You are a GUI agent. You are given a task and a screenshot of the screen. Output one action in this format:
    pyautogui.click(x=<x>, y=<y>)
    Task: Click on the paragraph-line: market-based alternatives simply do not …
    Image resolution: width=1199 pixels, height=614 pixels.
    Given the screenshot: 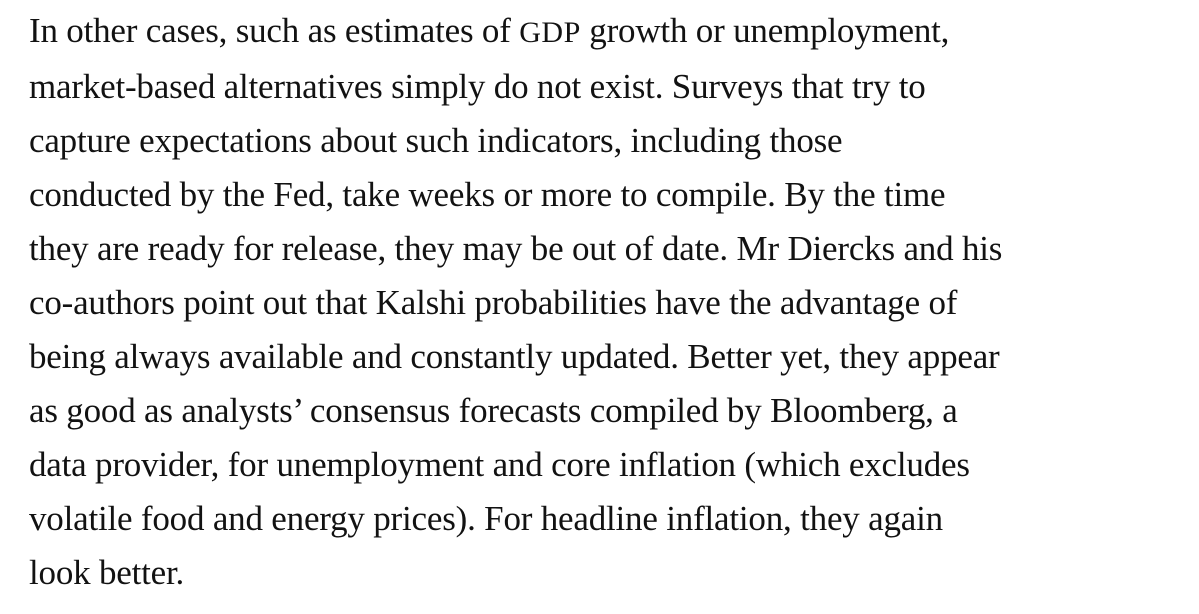 What is the action you would take?
    pyautogui.click(x=477, y=86)
    